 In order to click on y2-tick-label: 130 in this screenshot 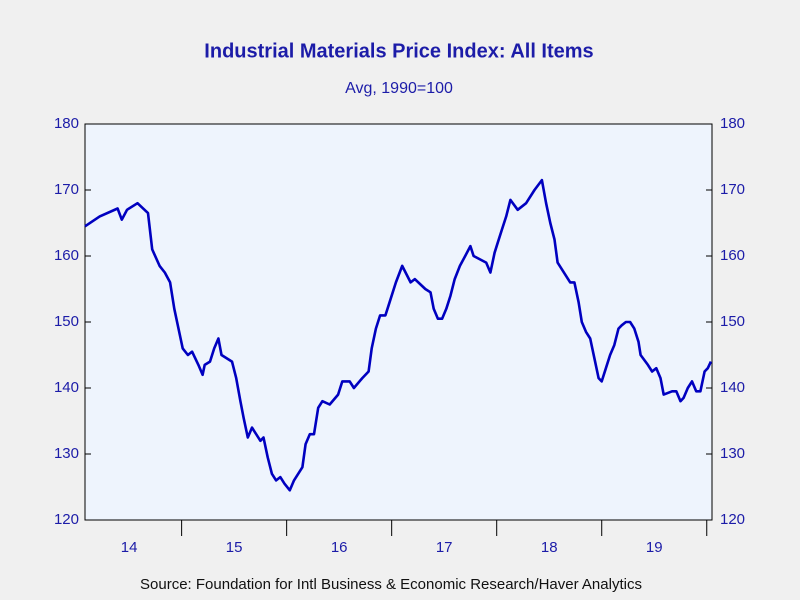, I will do `click(732, 453)`.